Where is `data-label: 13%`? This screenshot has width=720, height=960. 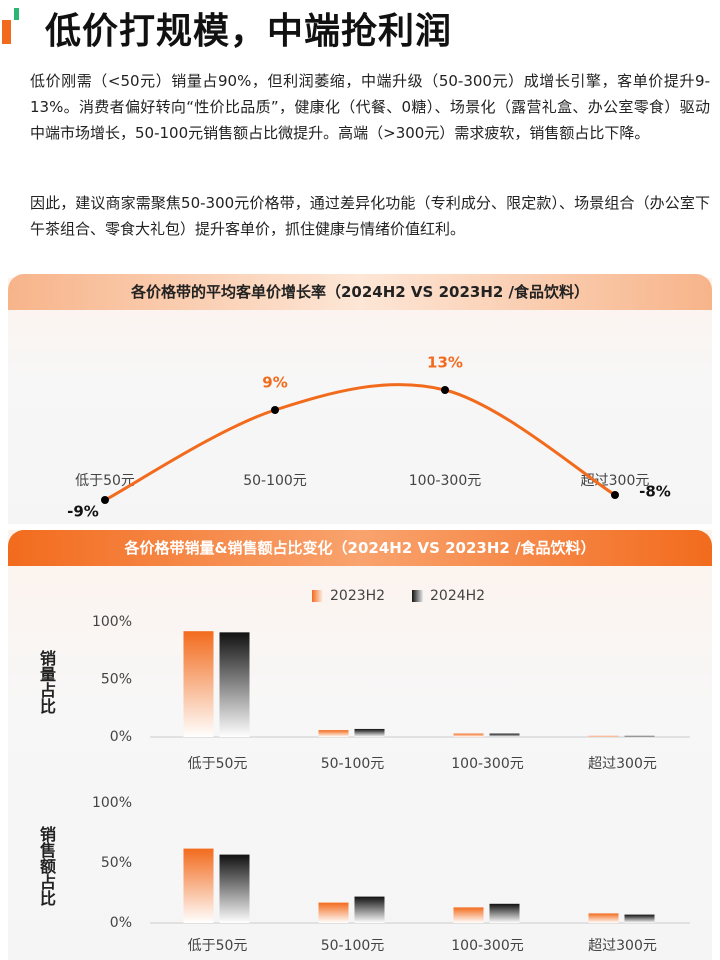
data-label: 13% is located at coordinates (445, 363).